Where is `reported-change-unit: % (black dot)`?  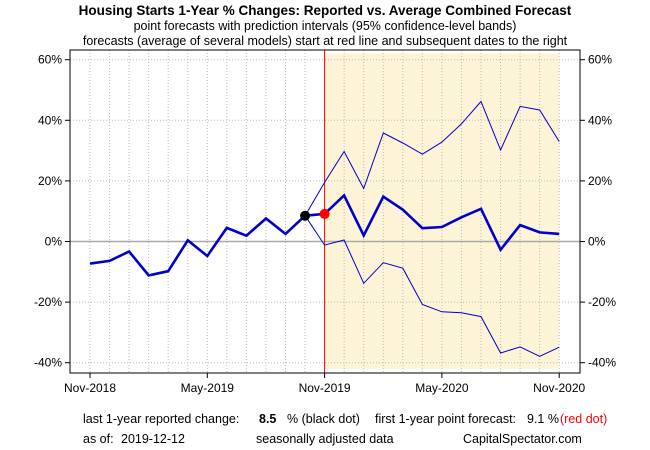
reported-change-unit: % (black dot) is located at coordinates (323, 419).